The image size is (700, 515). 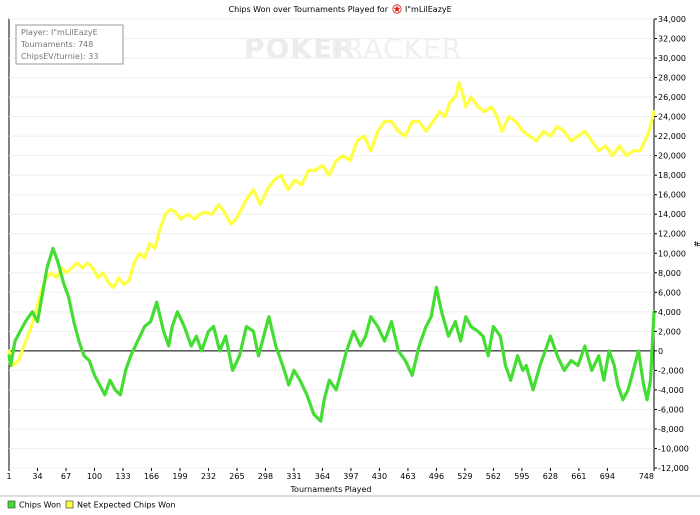 What do you see at coordinates (40, 505) in the screenshot?
I see `legend-label-chips-won: Chips Won` at bounding box center [40, 505].